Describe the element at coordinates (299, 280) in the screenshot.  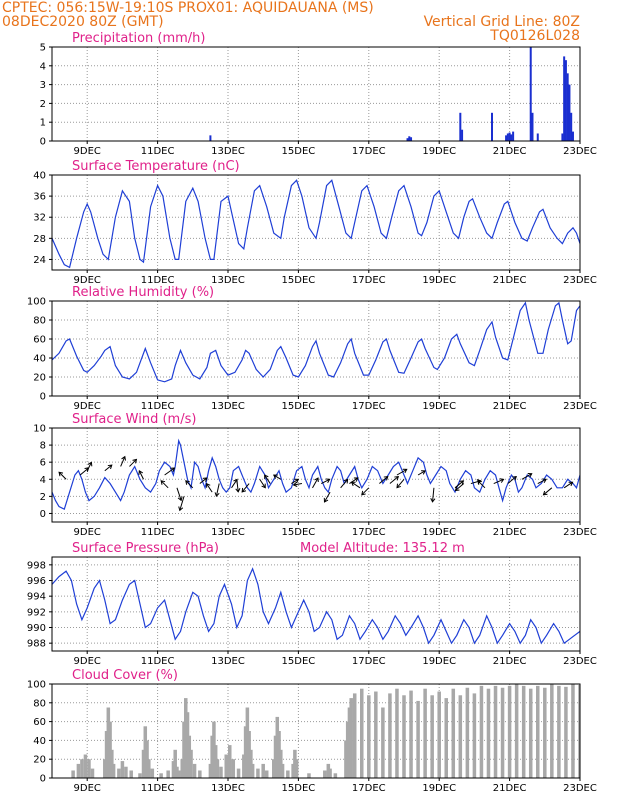
I see `x-tick-label: 15DEC` at that location.